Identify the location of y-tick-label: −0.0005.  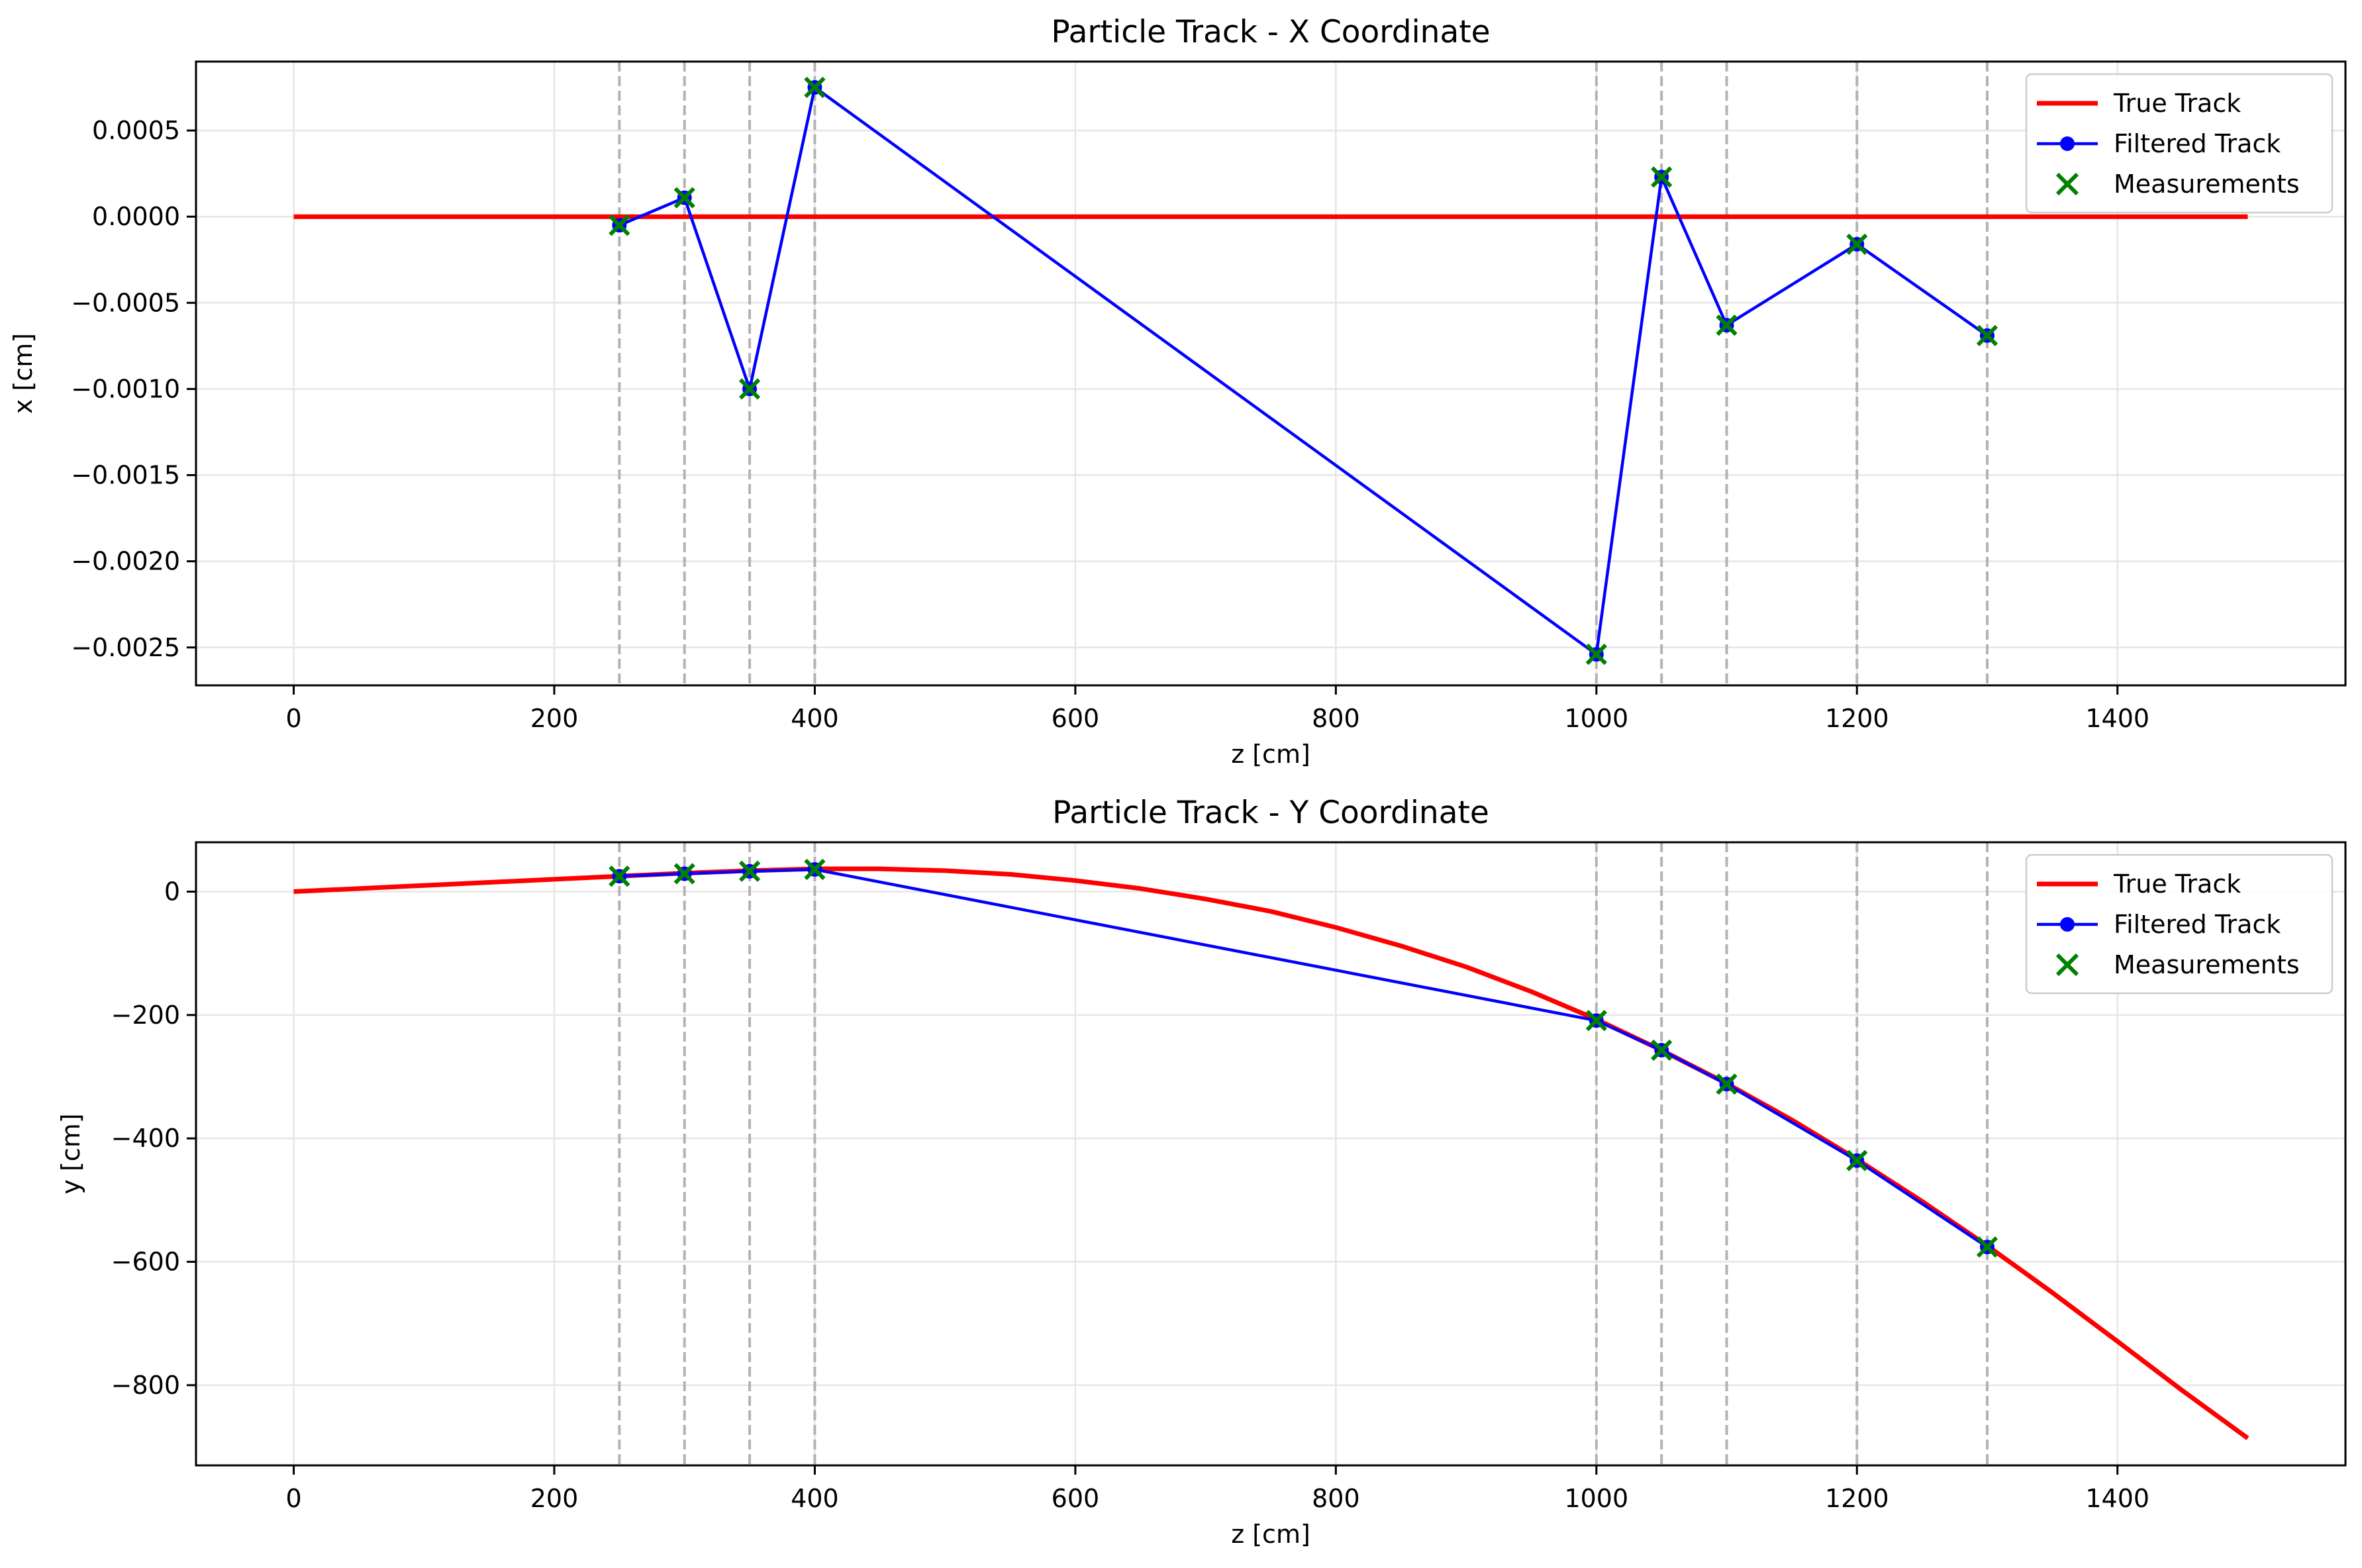
(125, 302).